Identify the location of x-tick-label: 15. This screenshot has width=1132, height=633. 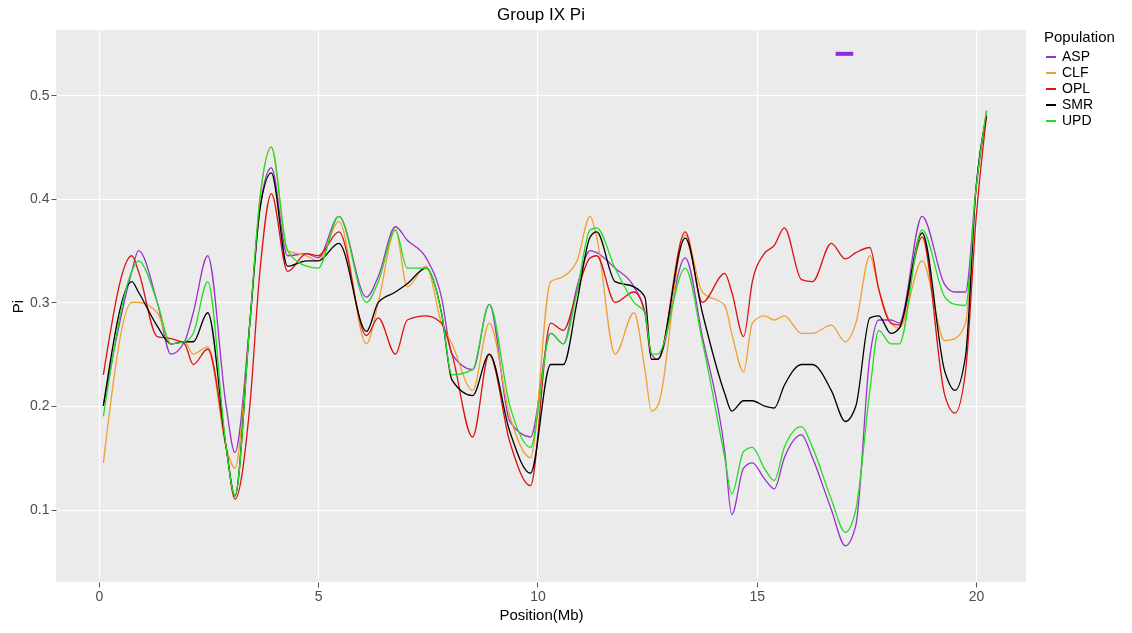
(757, 595).